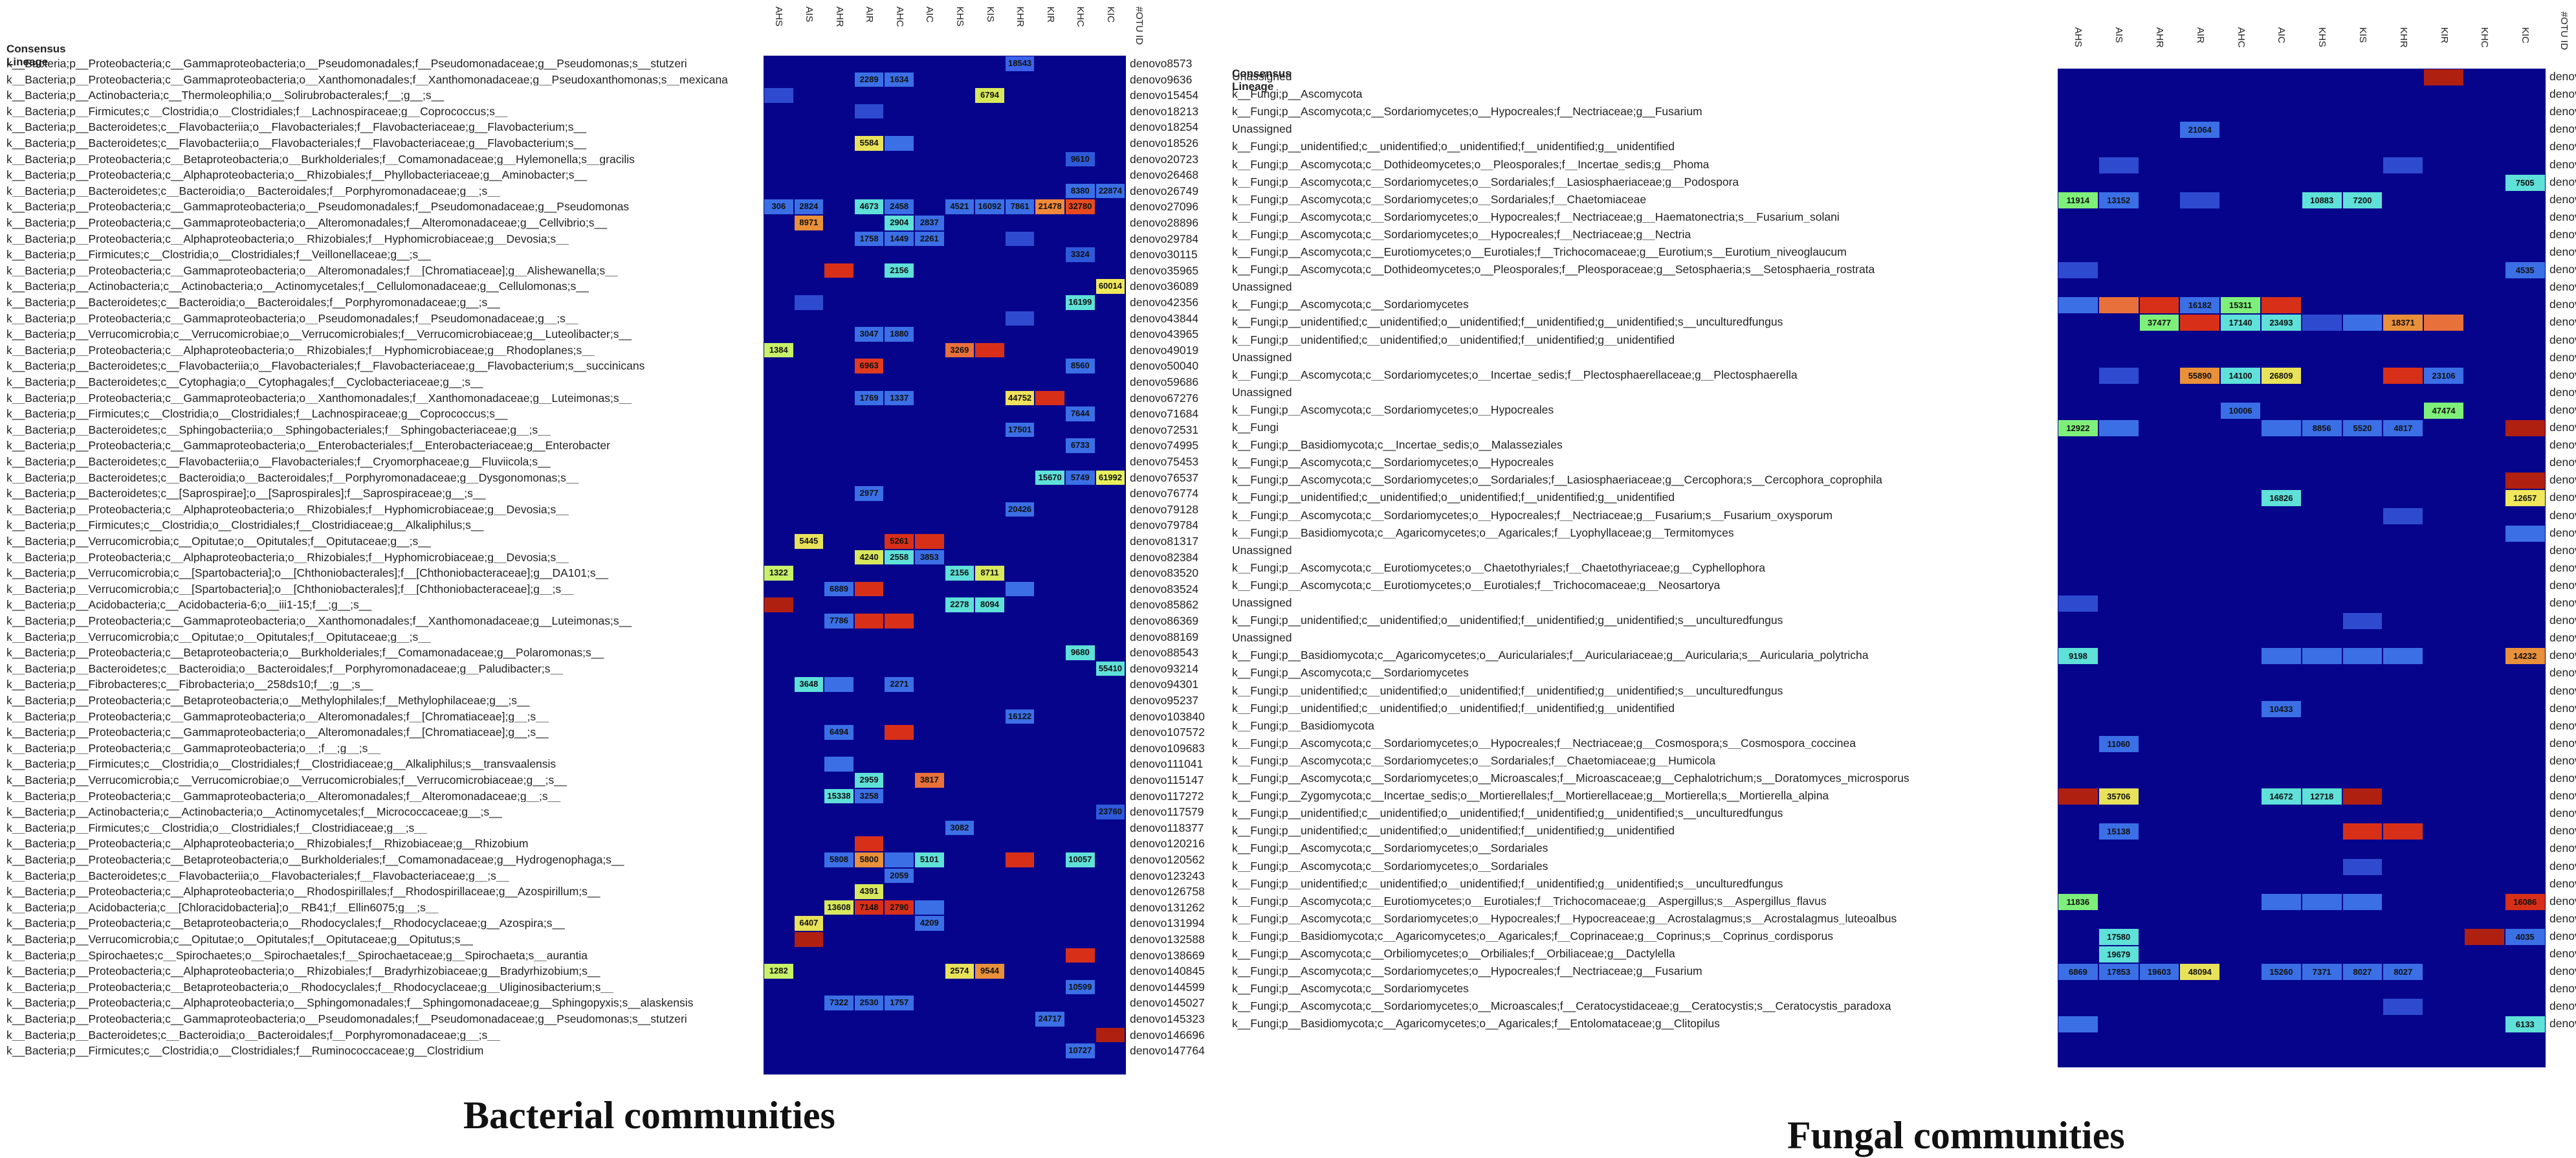  What do you see at coordinates (1164, 286) in the screenshot?
I see `bacterial-otu-id: denovo36089` at bounding box center [1164, 286].